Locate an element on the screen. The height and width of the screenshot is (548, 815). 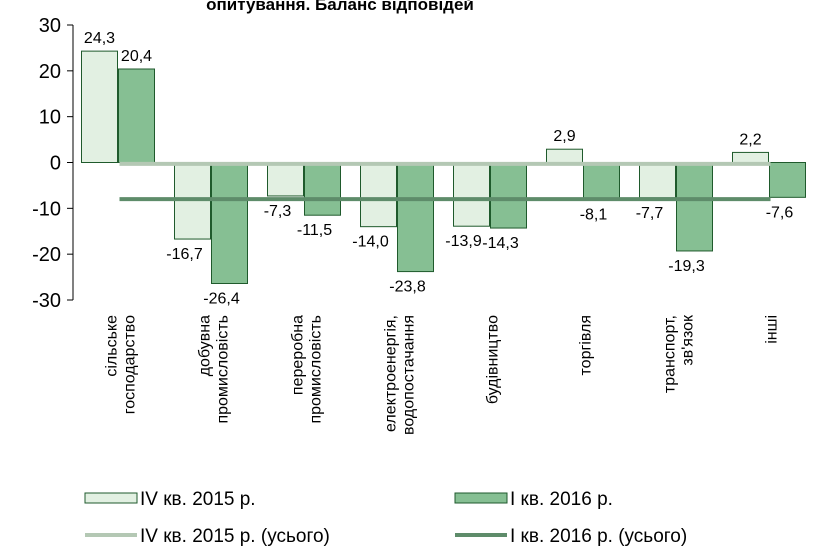
x-tick-label: переробнапромисловість is located at coordinates (307, 369).